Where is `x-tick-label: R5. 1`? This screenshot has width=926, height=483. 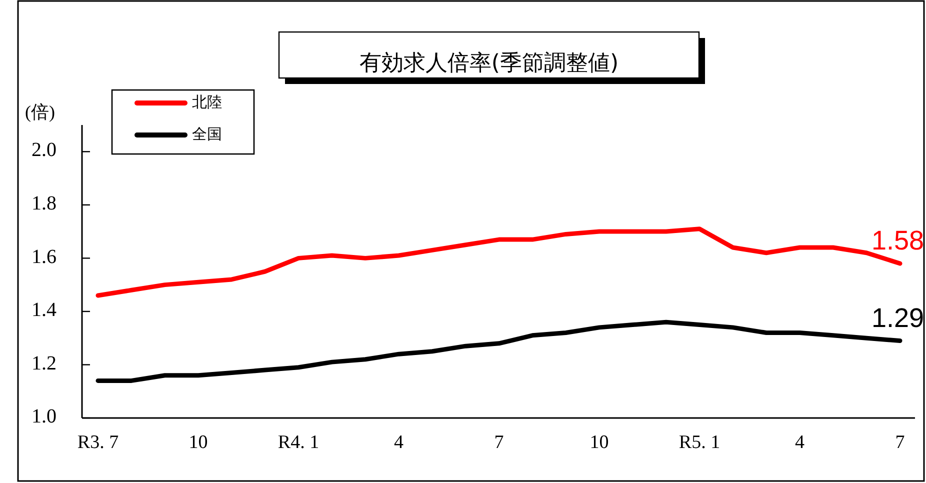 x-tick-label: R5. 1 is located at coordinates (699, 442).